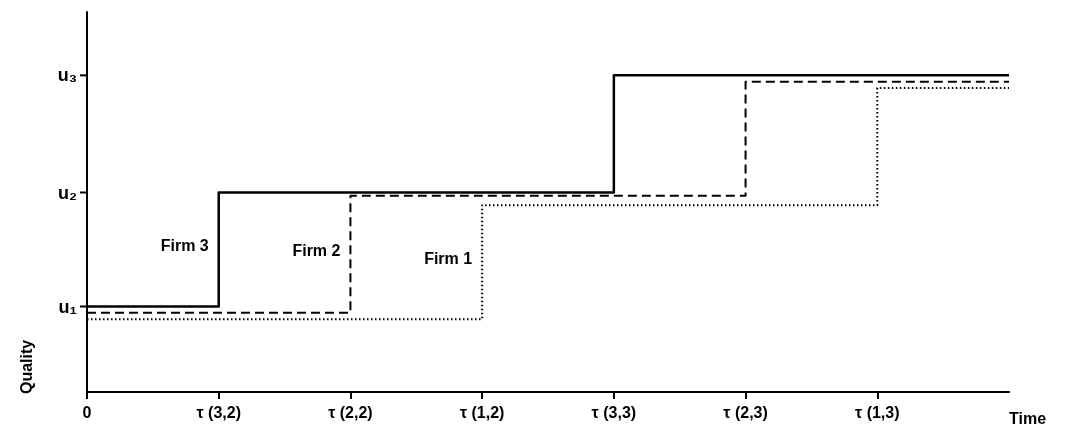 Image resolution: width=1069 pixels, height=448 pixels. Describe the element at coordinates (1028, 418) in the screenshot. I see `x-axis-title: Time` at that location.